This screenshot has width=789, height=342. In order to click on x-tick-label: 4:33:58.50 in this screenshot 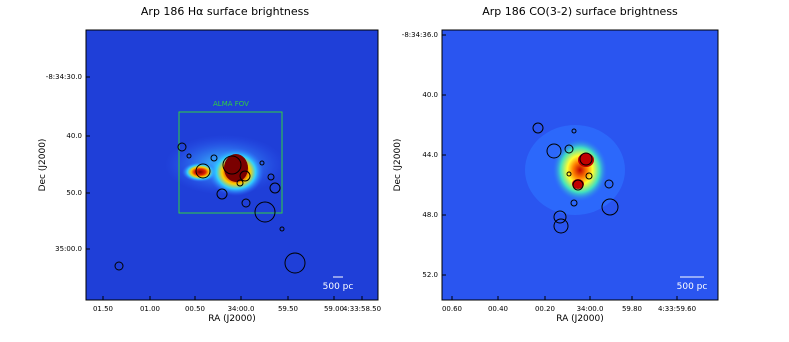, I will do `click(362, 309)`.